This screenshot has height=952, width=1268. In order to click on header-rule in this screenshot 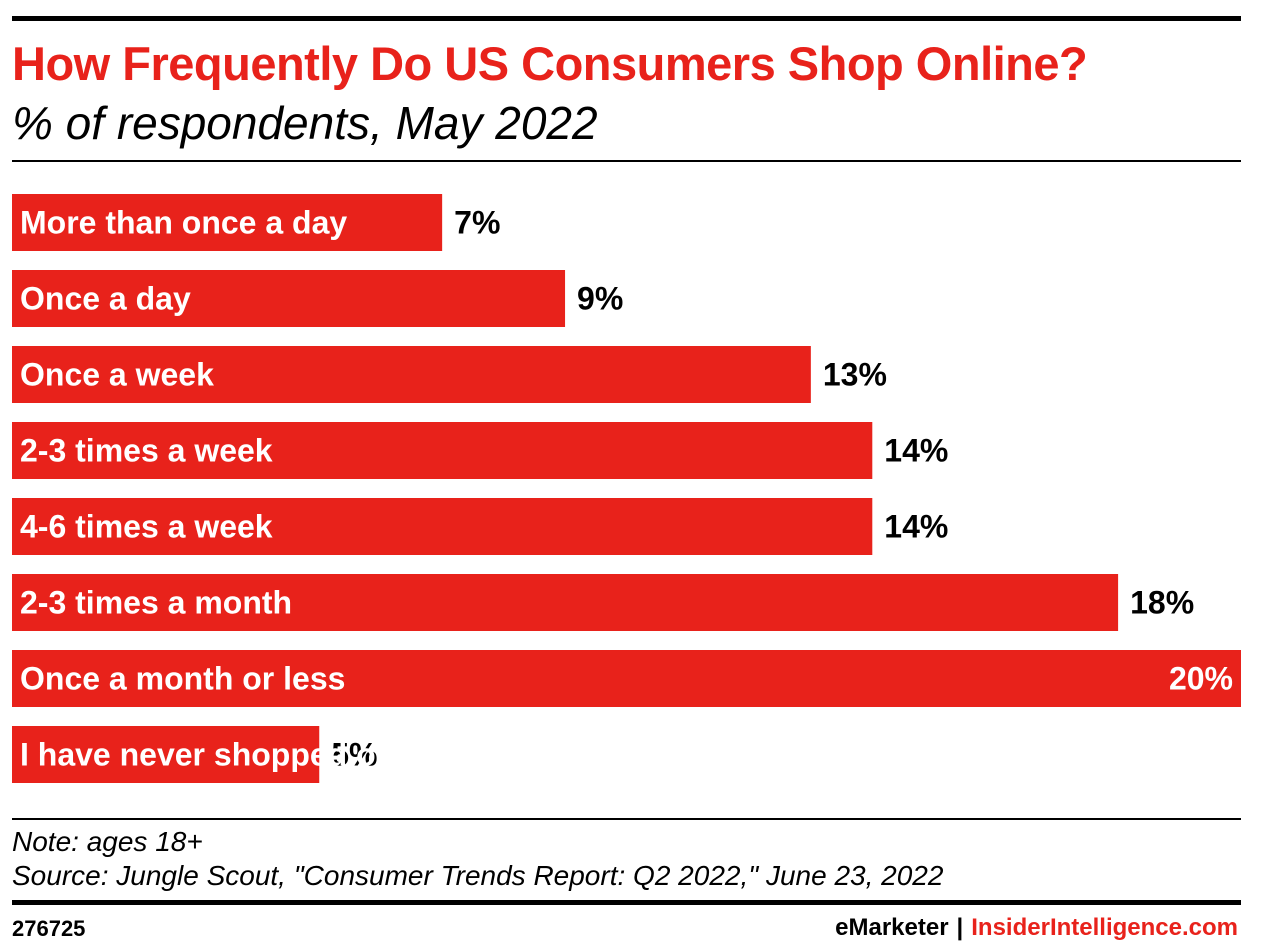, I will do `click(626, 161)`.